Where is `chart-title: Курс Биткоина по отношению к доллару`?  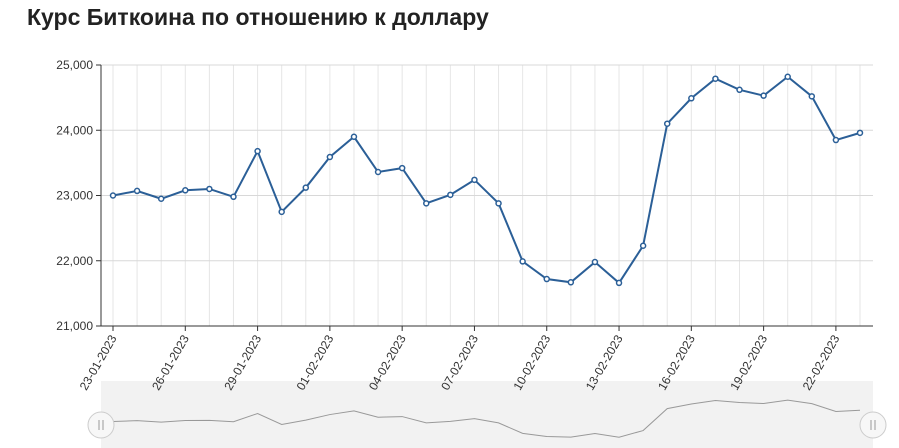 chart-title: Курс Биткоина по отношению к доллару is located at coordinates (258, 17).